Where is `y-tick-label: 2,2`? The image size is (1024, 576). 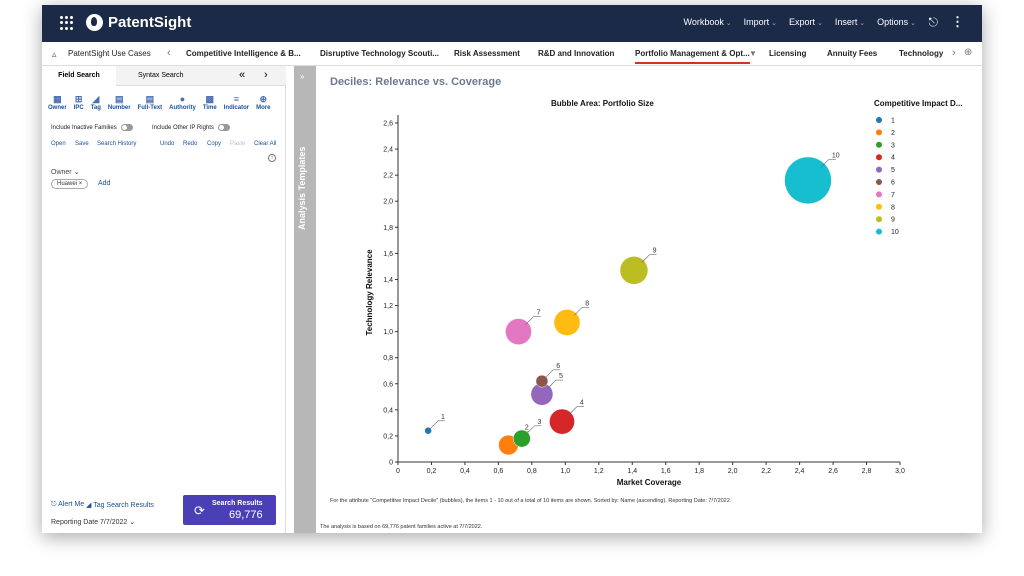
y-tick-label: 2,2 is located at coordinates (388, 176).